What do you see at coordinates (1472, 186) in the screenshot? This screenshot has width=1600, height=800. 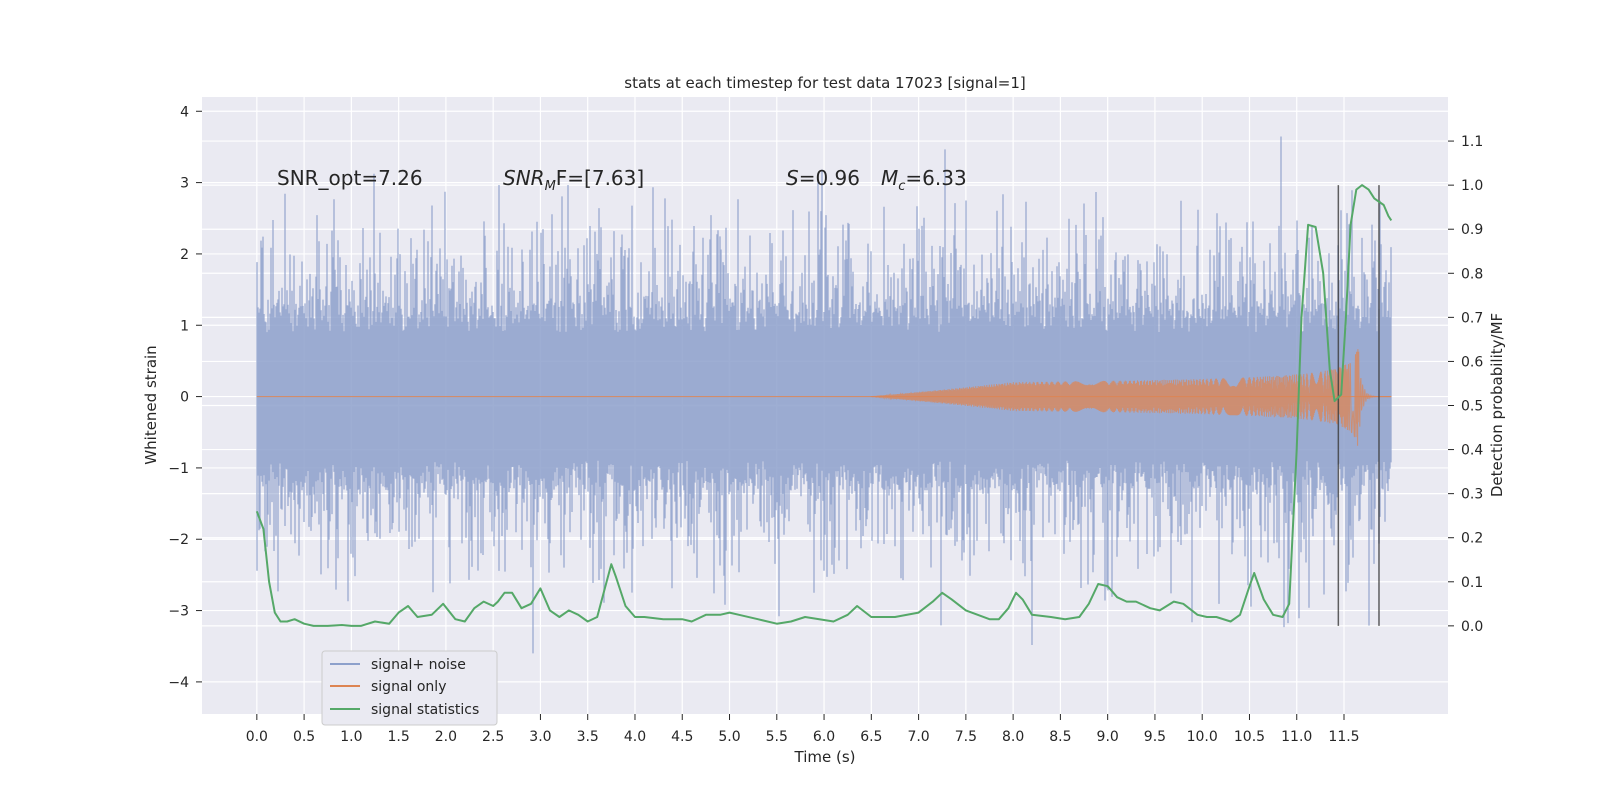 I see `y2-tick-label-1: 1.0` at bounding box center [1472, 186].